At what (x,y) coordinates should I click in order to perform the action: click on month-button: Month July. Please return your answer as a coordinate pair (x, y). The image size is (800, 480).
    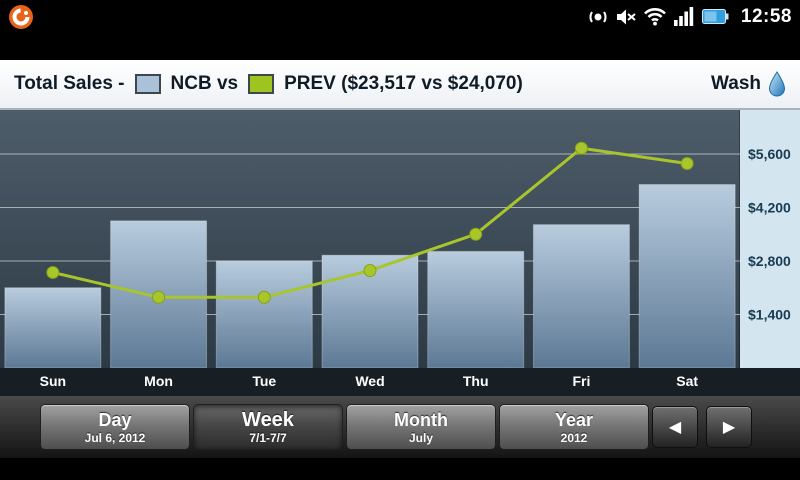
    Looking at the image, I should click on (421, 427).